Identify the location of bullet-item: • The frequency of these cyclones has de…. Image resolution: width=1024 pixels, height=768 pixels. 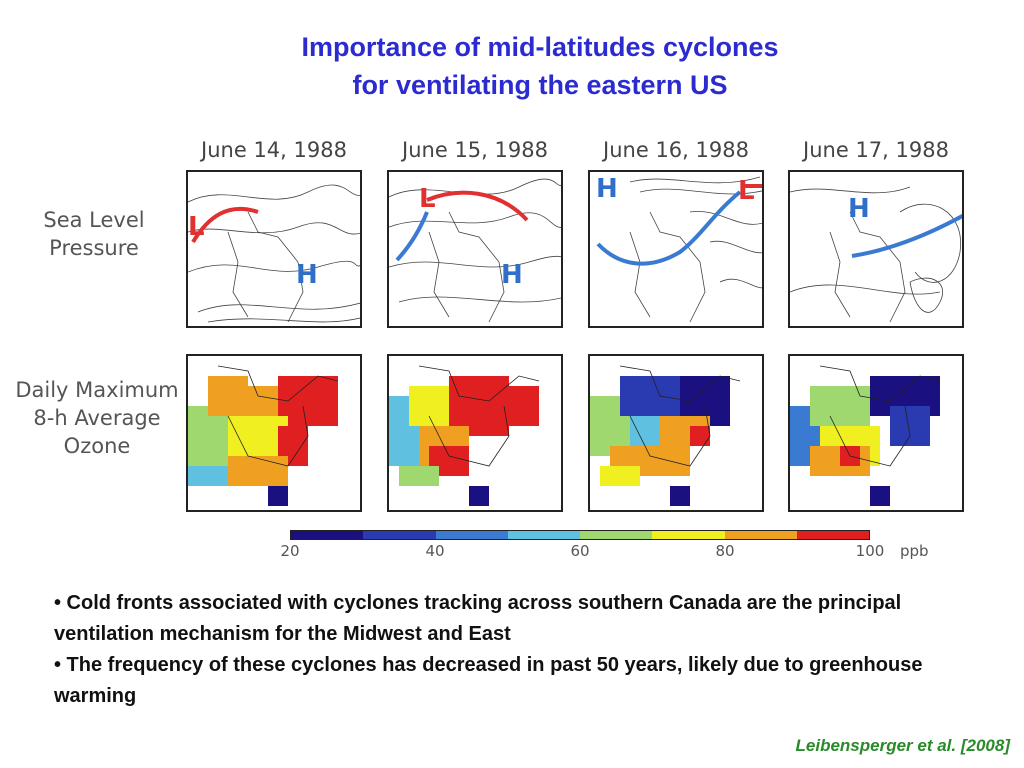
(488, 680).